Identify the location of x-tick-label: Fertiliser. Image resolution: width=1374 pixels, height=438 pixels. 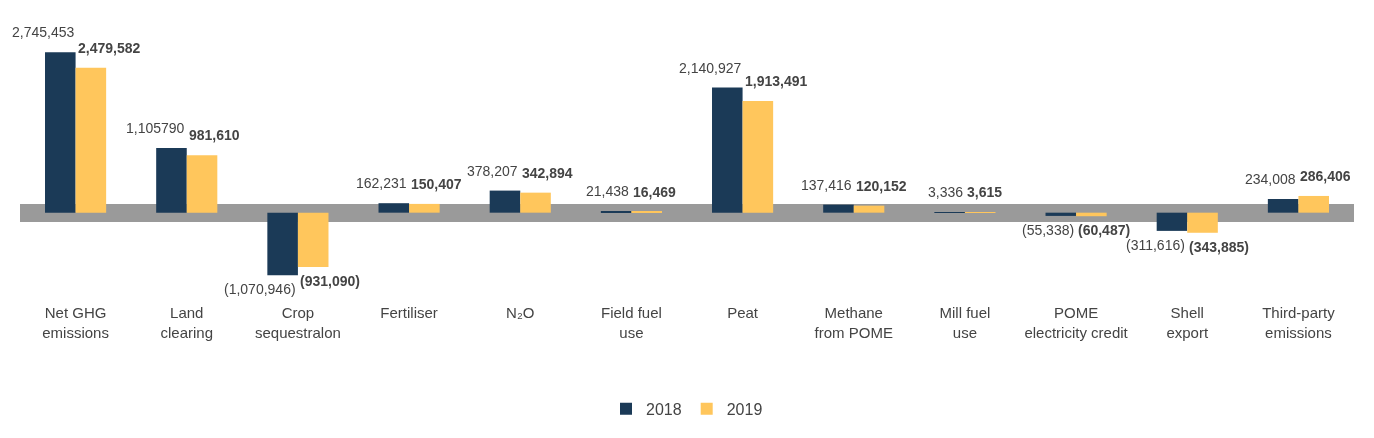
(409, 312).